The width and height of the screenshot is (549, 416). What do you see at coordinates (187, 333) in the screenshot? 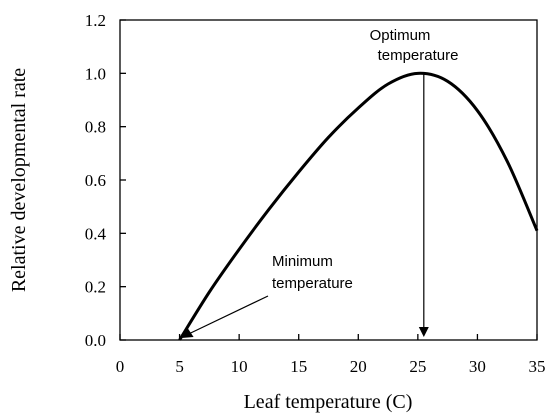
I see `minimum-arrowhead` at bounding box center [187, 333].